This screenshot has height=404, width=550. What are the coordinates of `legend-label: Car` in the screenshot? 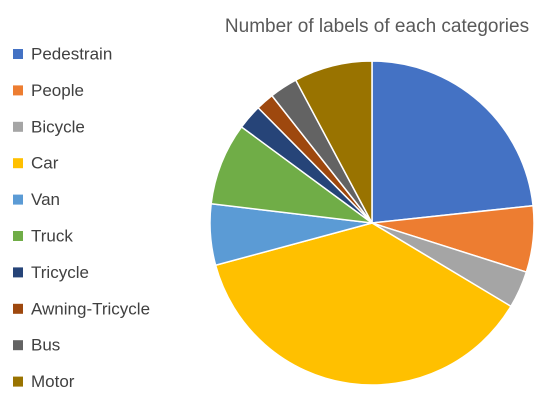 It's located at (45, 163).